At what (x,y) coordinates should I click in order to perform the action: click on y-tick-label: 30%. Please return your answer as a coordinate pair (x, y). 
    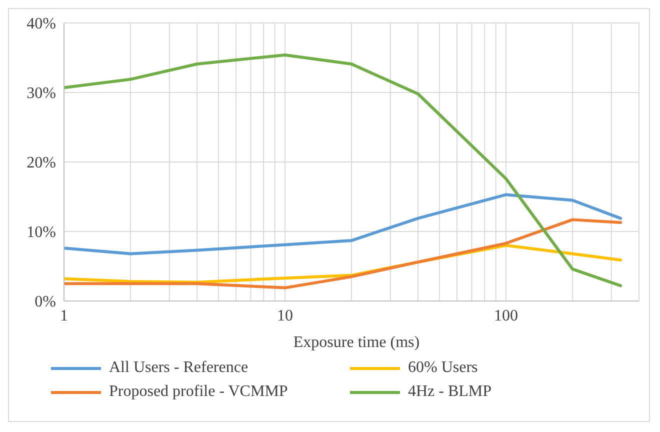
    Looking at the image, I should click on (41, 93).